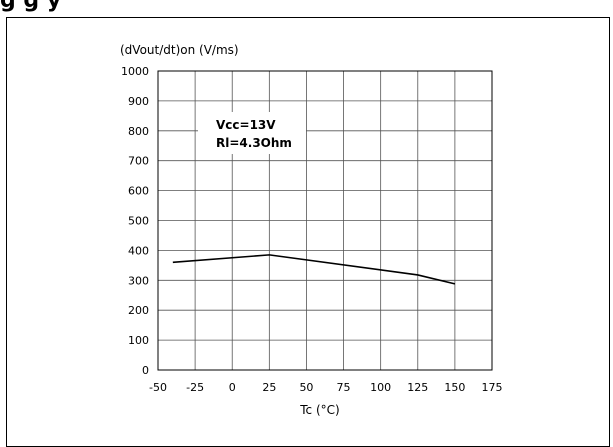  Describe the element at coordinates (138, 250) in the screenshot. I see `y-tick-label: 400` at that location.